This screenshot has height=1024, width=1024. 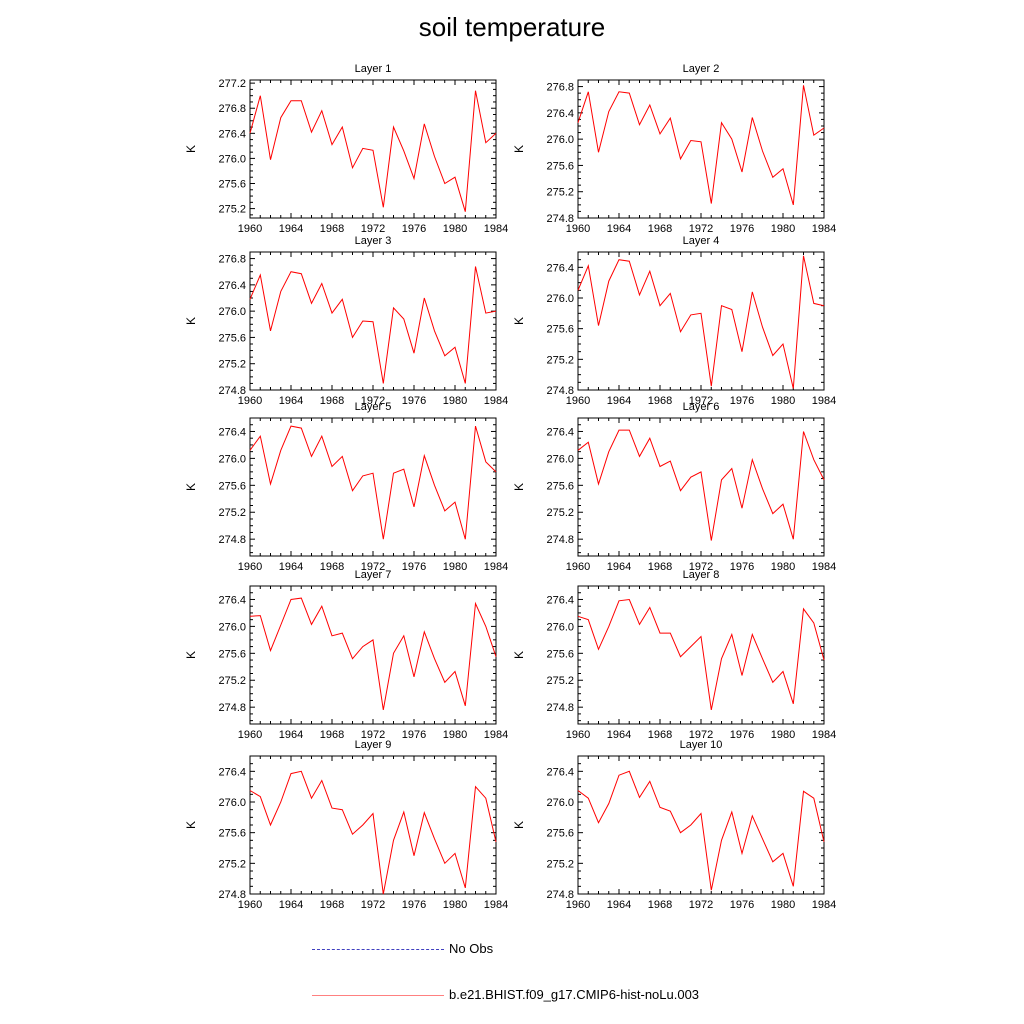 I want to click on y-tick-label: 277.2, so click(x=232, y=84).